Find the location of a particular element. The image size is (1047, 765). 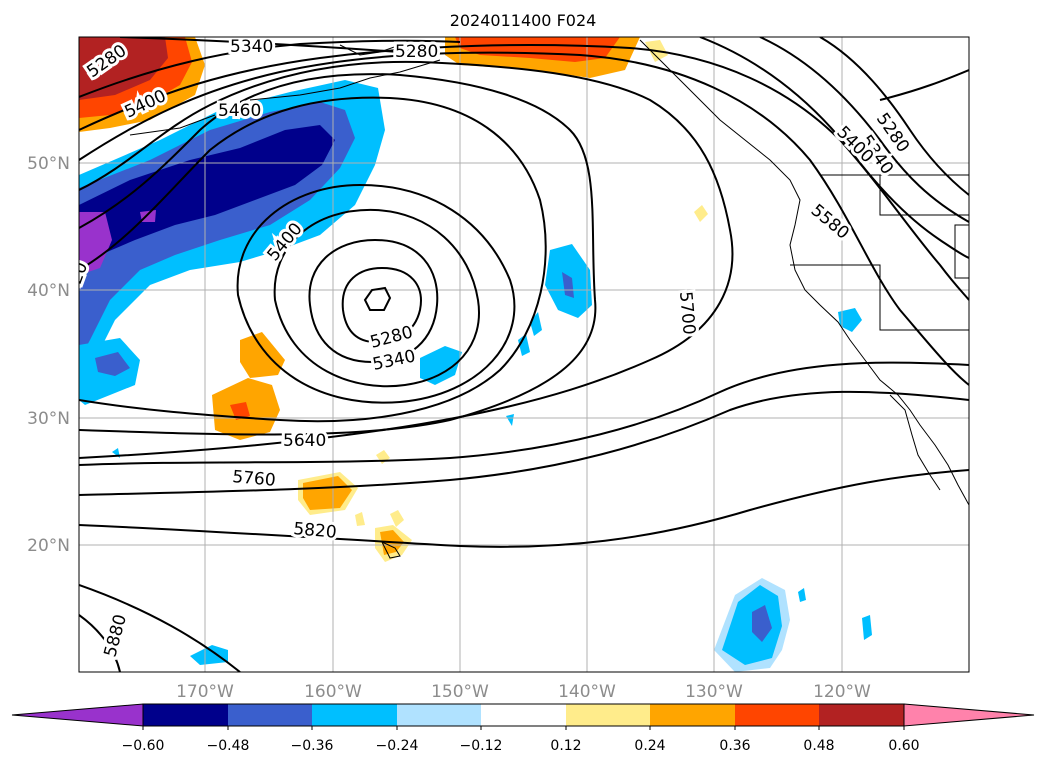

lon-label-150w: 150°W is located at coordinates (460, 692).